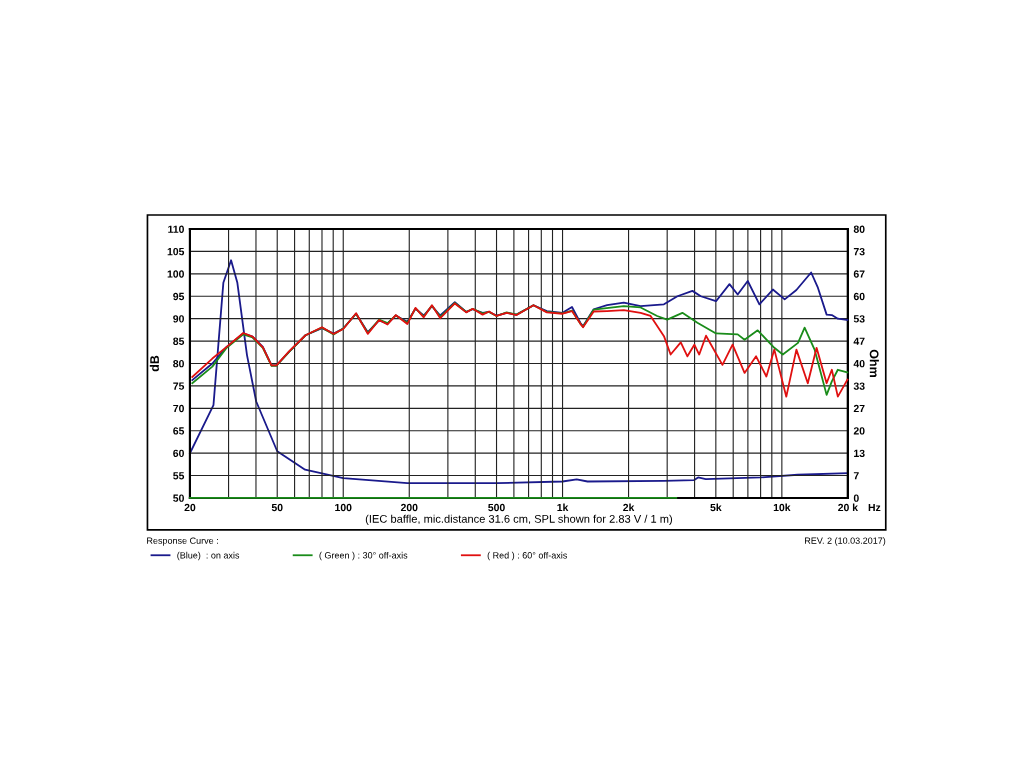 This screenshot has height=768, width=1024. I want to click on x-tick-label: 20 k, so click(848, 507).